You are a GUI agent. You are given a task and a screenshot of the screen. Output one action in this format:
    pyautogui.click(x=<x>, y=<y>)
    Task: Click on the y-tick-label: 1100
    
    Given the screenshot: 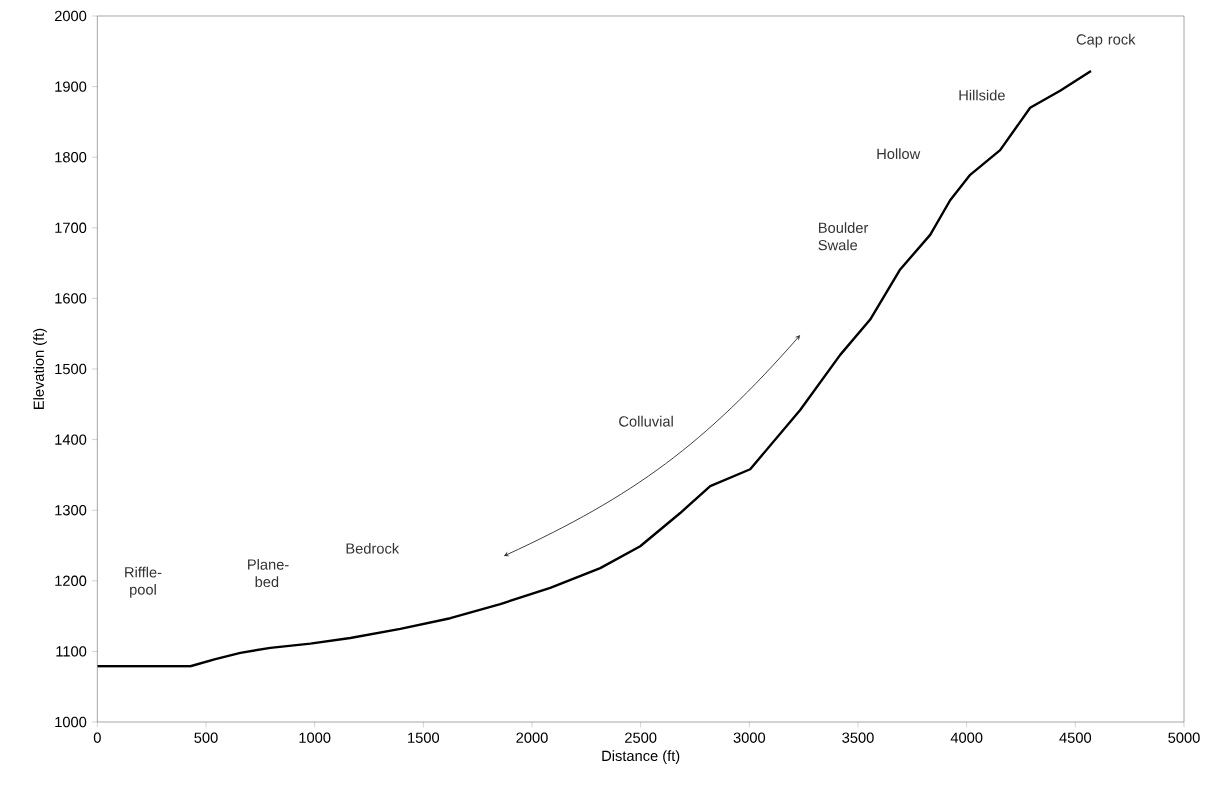 What is the action you would take?
    pyautogui.click(x=71, y=651)
    